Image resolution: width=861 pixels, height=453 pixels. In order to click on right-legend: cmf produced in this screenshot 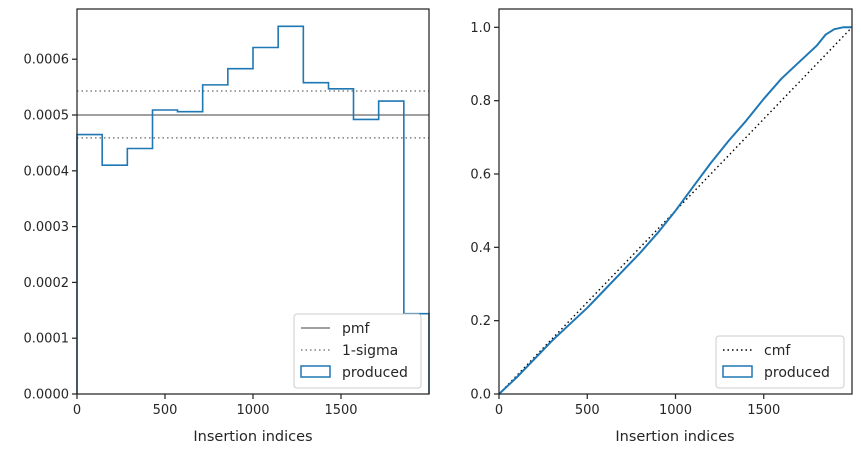, I will do `click(780, 362)`.